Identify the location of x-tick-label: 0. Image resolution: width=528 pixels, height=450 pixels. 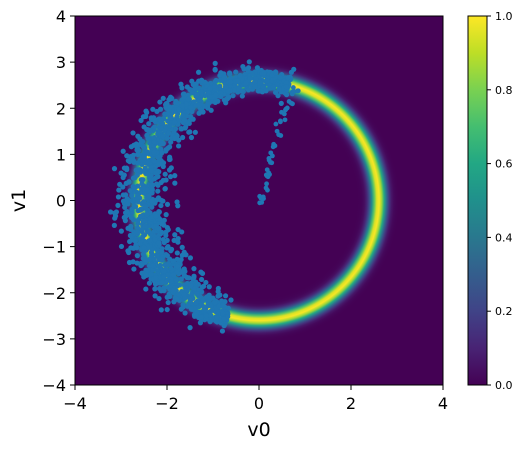
(259, 403).